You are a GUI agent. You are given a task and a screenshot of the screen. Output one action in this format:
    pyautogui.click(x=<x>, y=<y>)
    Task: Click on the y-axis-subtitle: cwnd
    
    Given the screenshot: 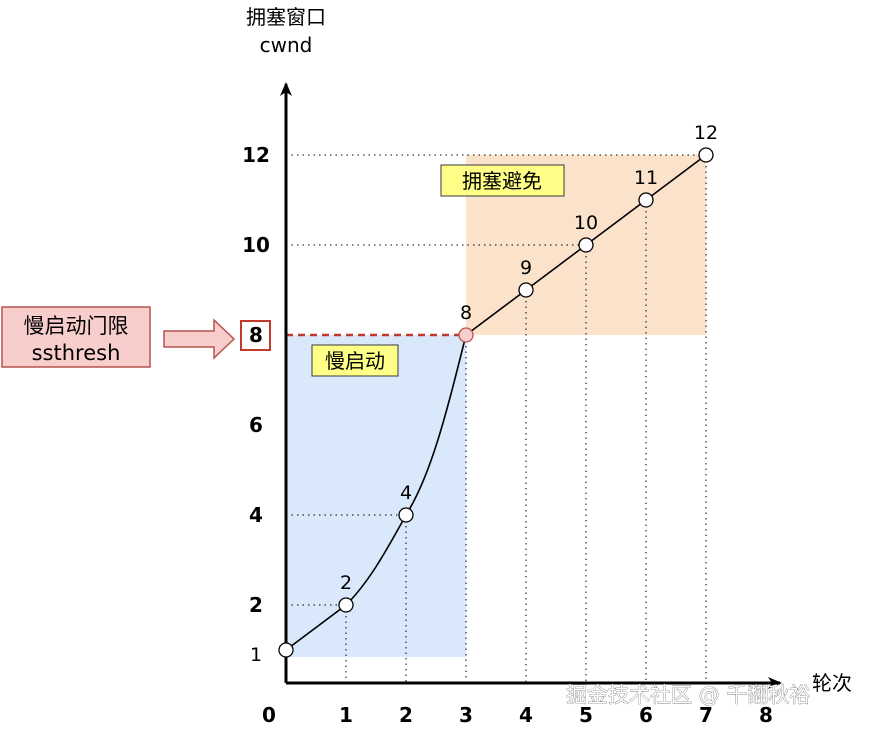 What is the action you would take?
    pyautogui.click(x=286, y=45)
    